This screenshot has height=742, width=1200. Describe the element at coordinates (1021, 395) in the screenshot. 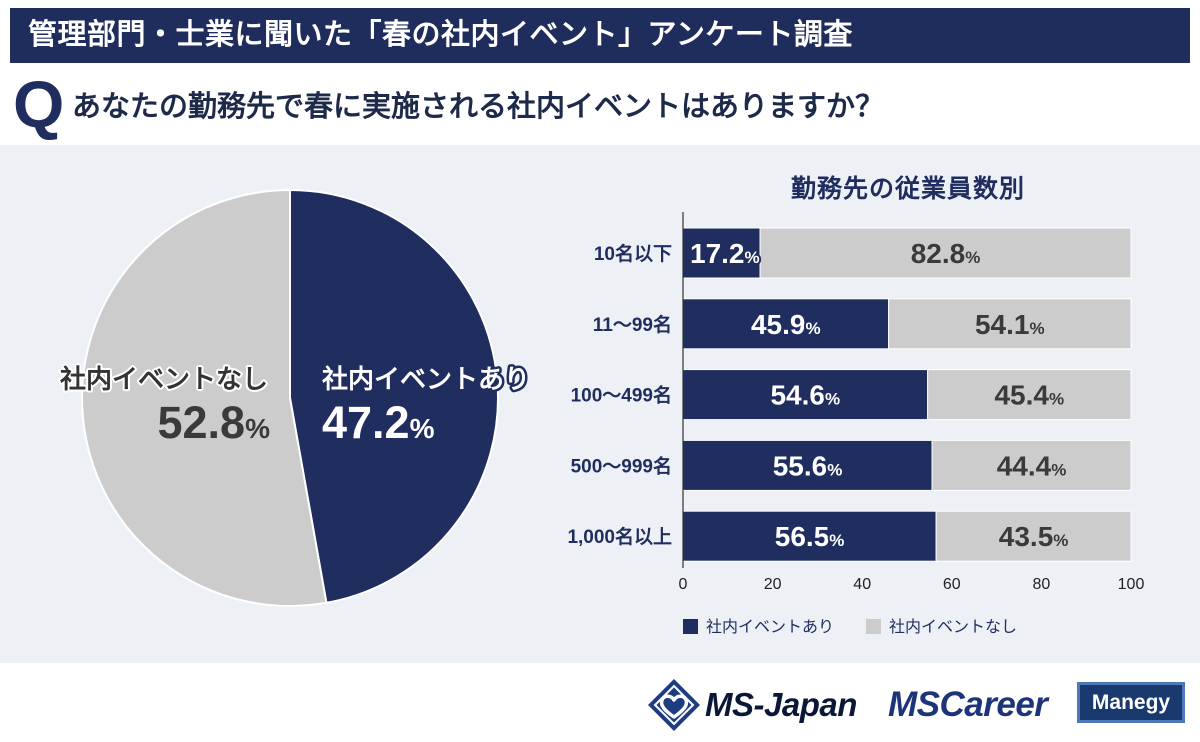

I see `bar-value-number: 45.4` at that location.